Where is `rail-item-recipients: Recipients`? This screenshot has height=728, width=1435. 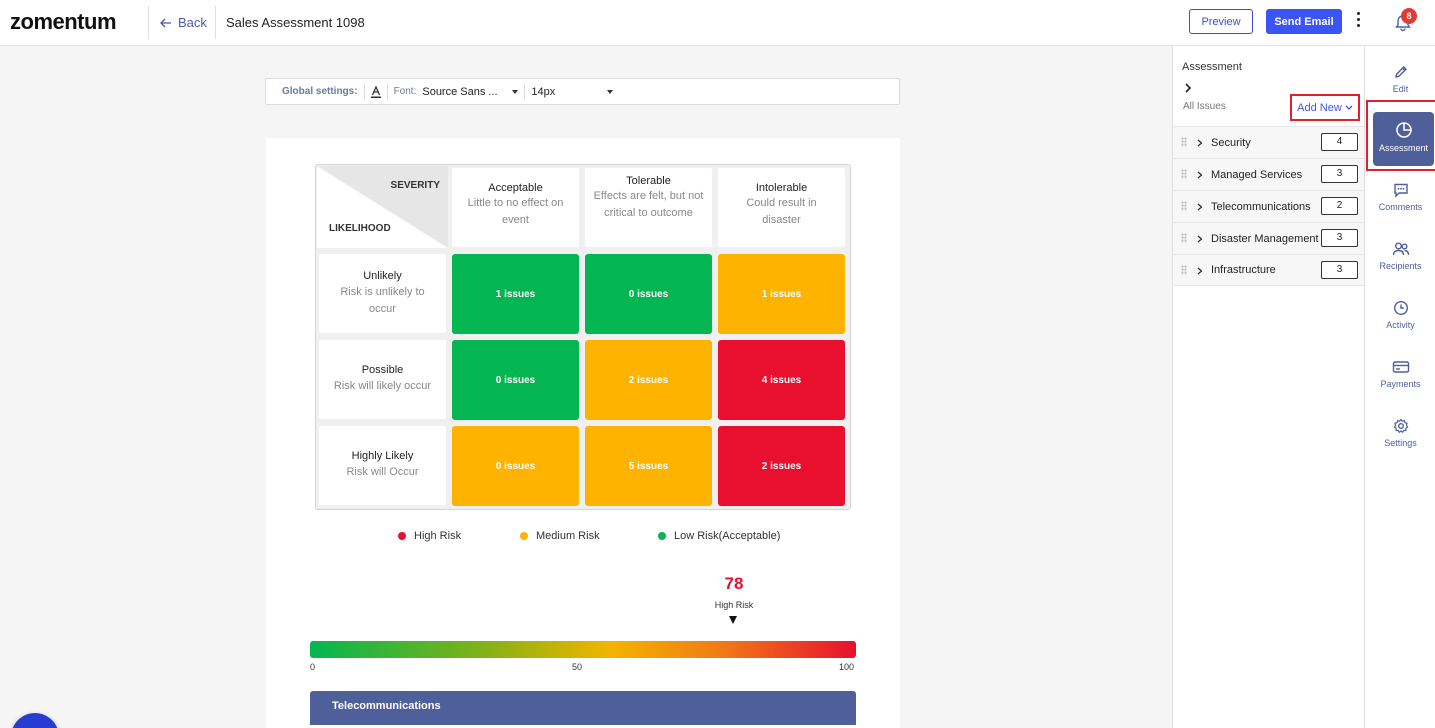 rail-item-recipients: Recipients is located at coordinates (1400, 256).